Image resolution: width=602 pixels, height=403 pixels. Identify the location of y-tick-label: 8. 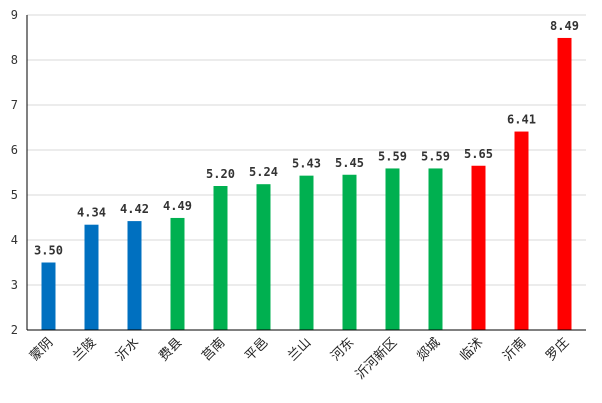
(14, 60).